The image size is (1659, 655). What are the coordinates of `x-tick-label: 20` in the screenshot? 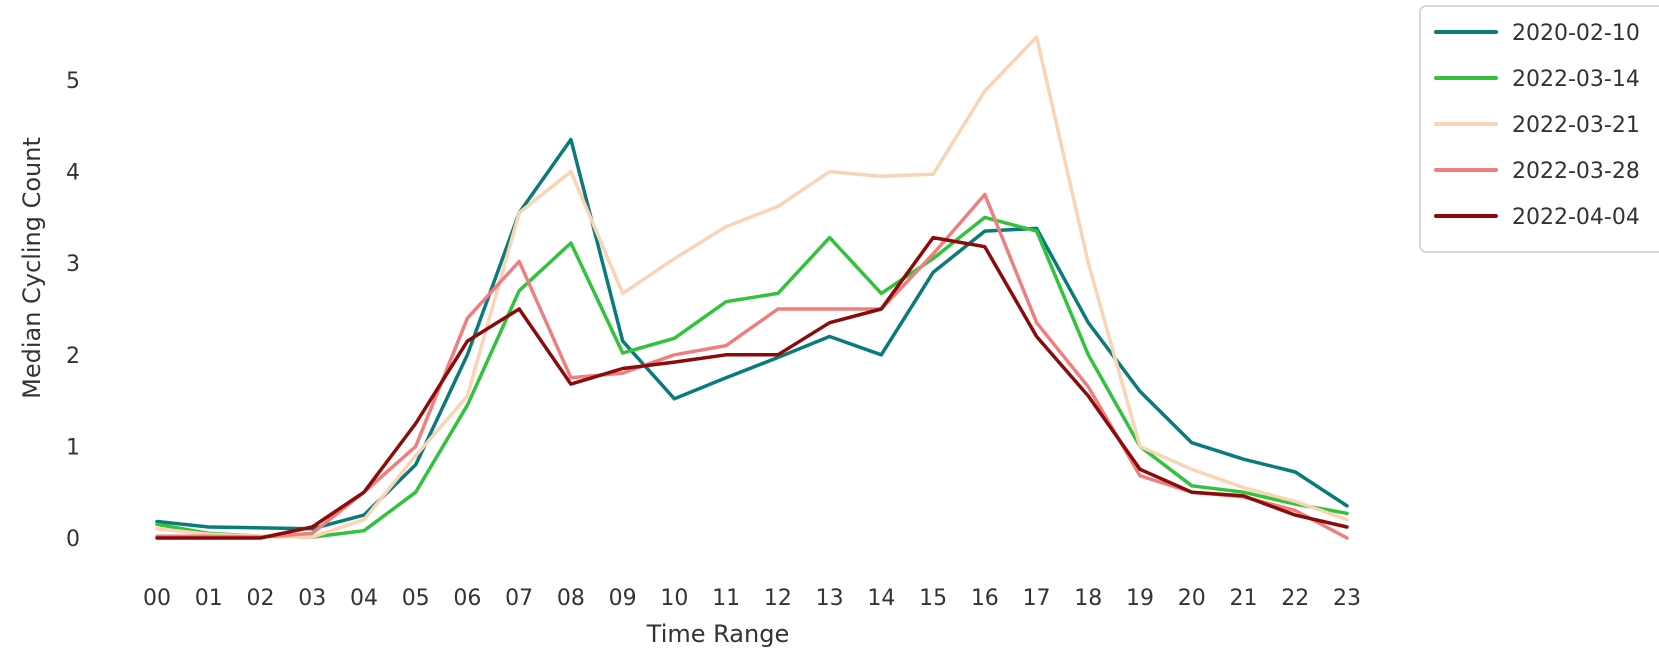 It's located at (1192, 598).